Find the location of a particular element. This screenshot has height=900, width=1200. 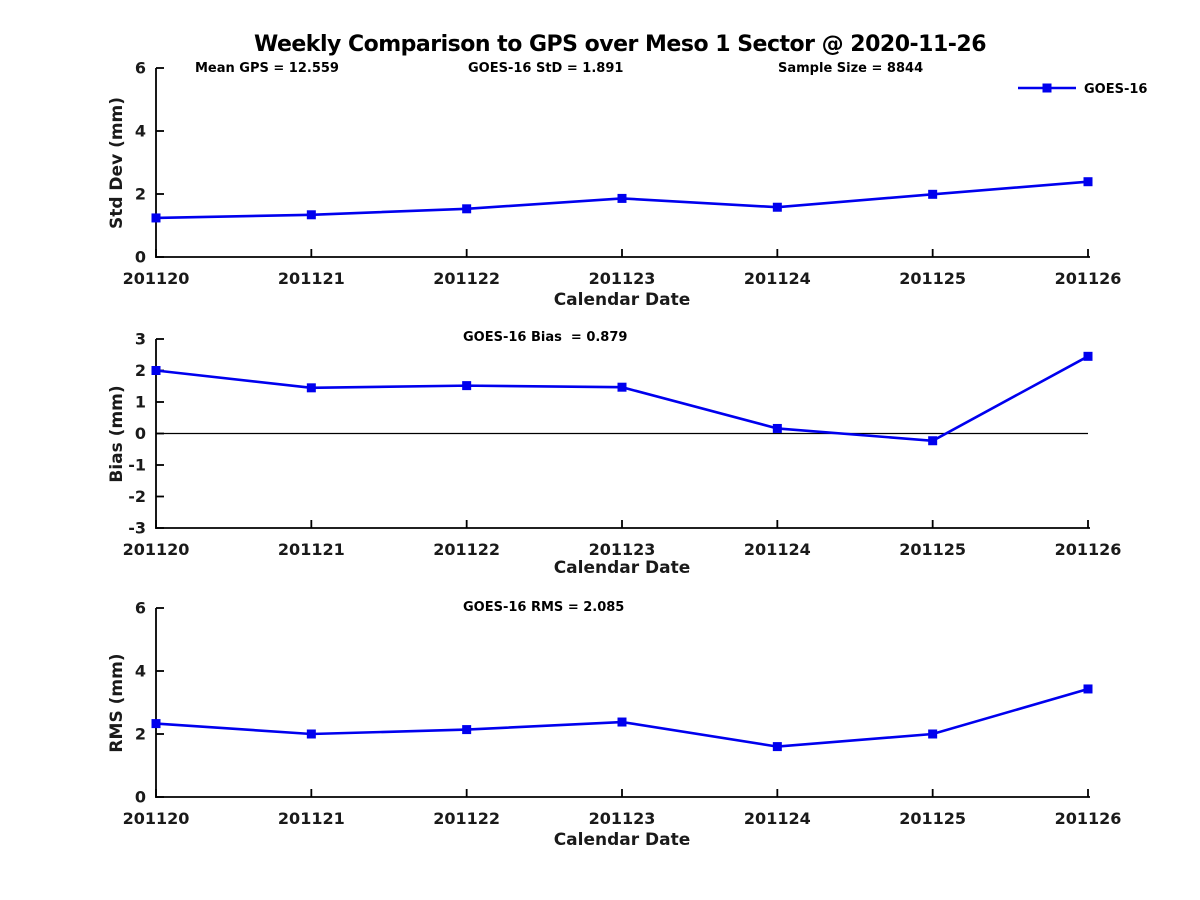

y-tick-label: -3 is located at coordinates (137, 528).